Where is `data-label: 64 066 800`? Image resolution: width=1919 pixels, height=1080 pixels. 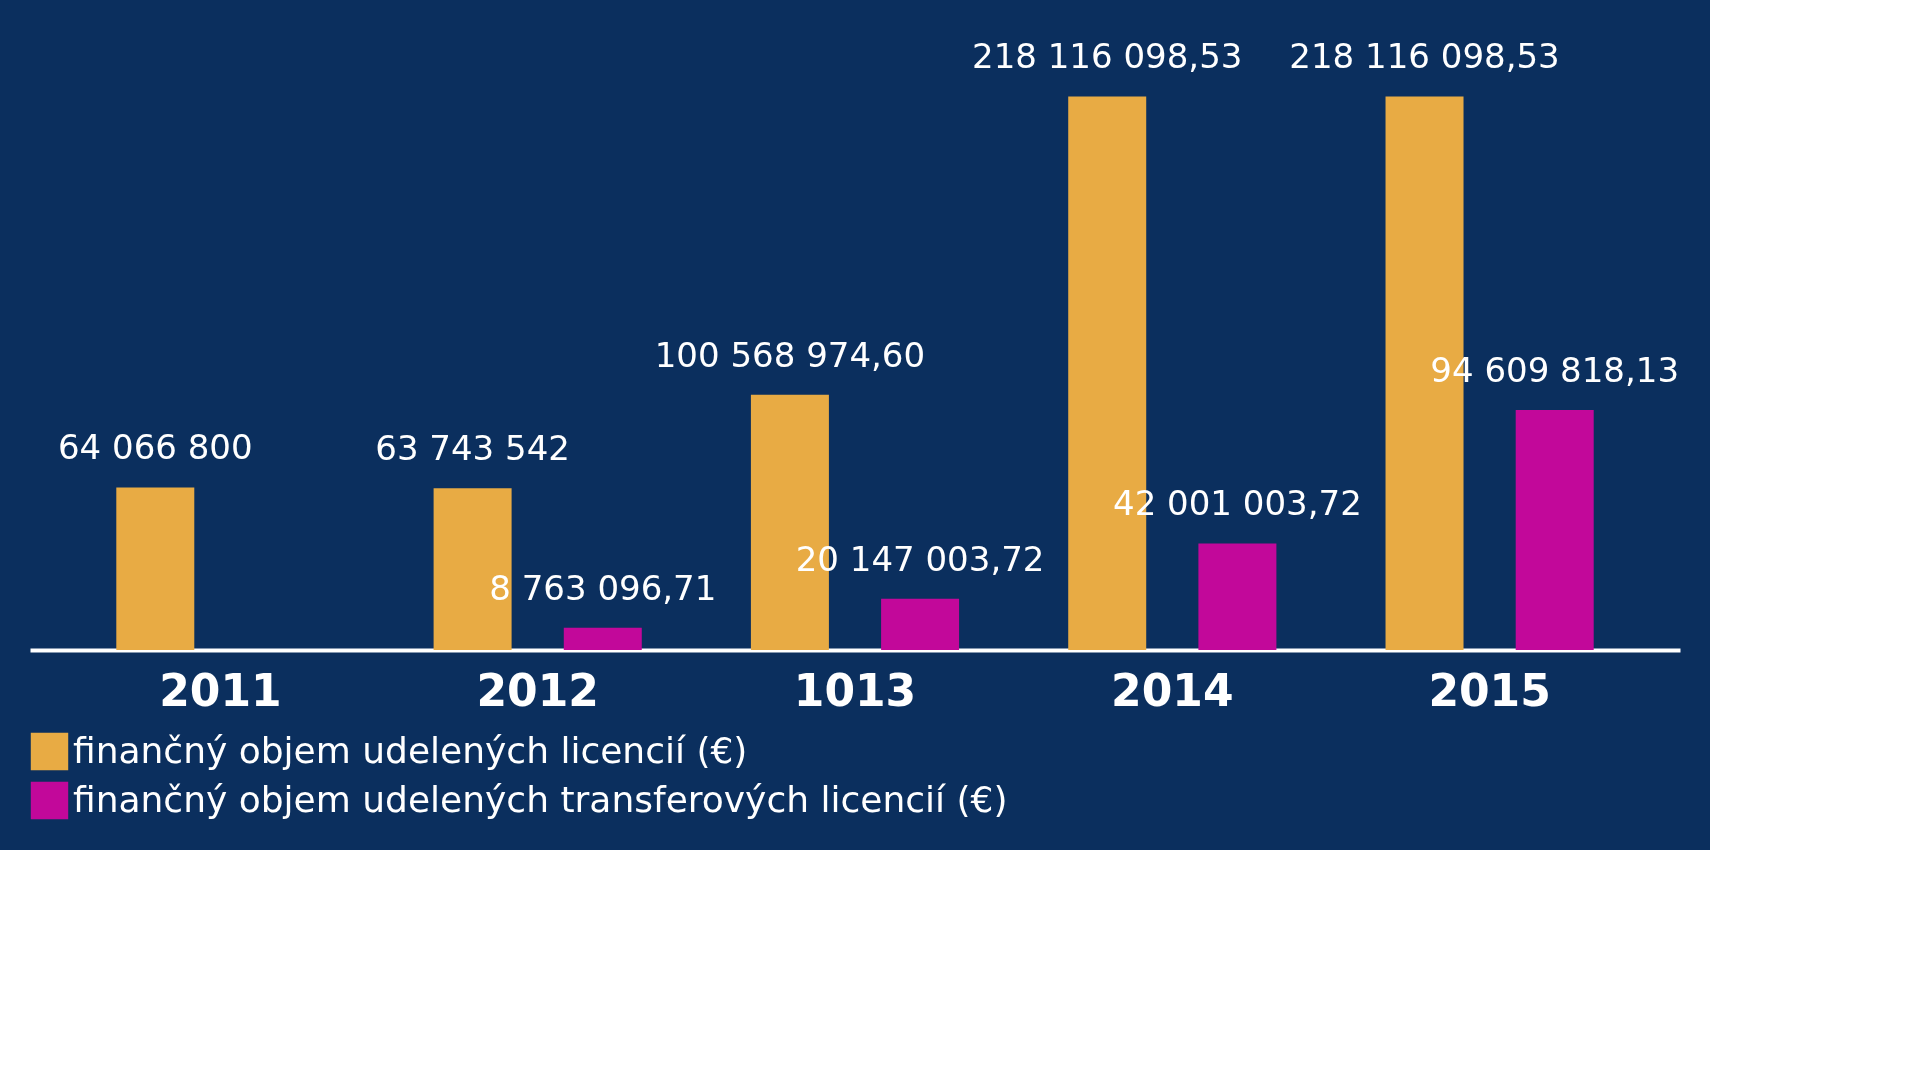 data-label: 64 066 800 is located at coordinates (155, 447).